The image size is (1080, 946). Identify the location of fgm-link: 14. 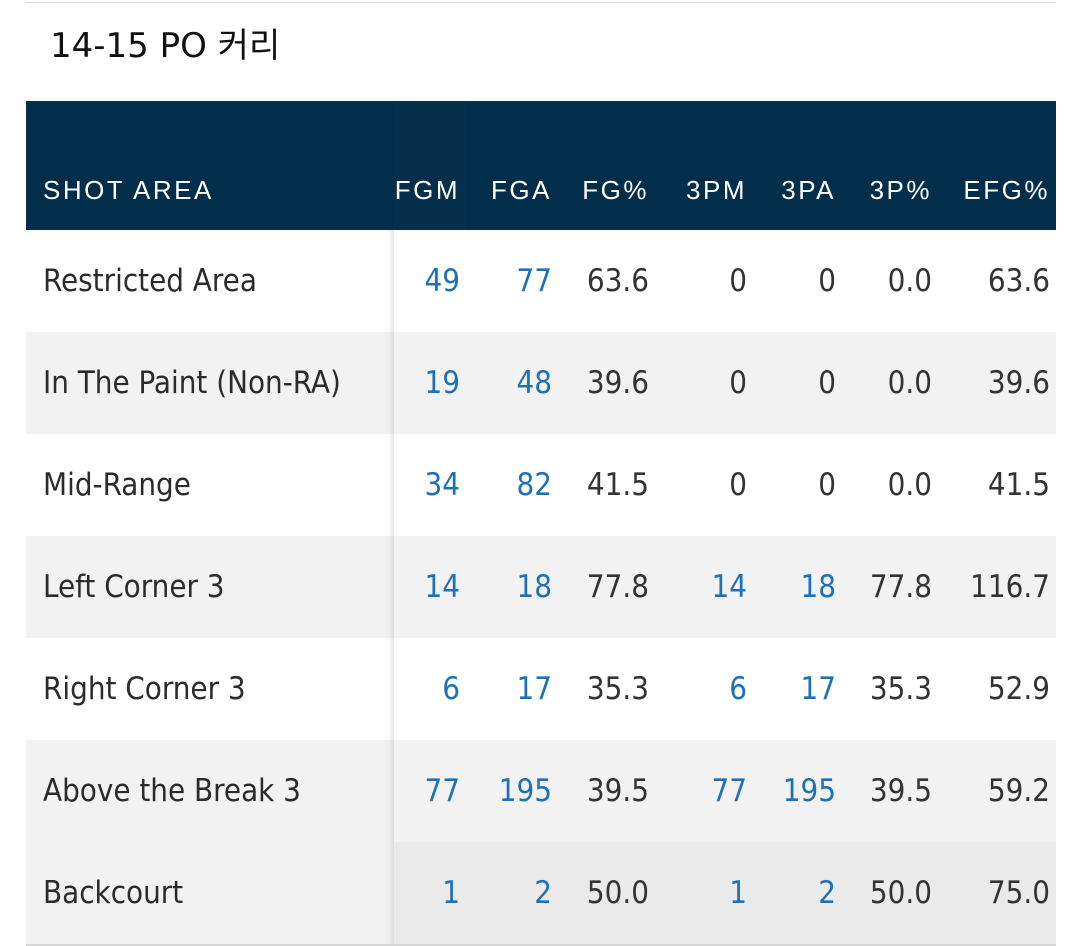
(442, 587).